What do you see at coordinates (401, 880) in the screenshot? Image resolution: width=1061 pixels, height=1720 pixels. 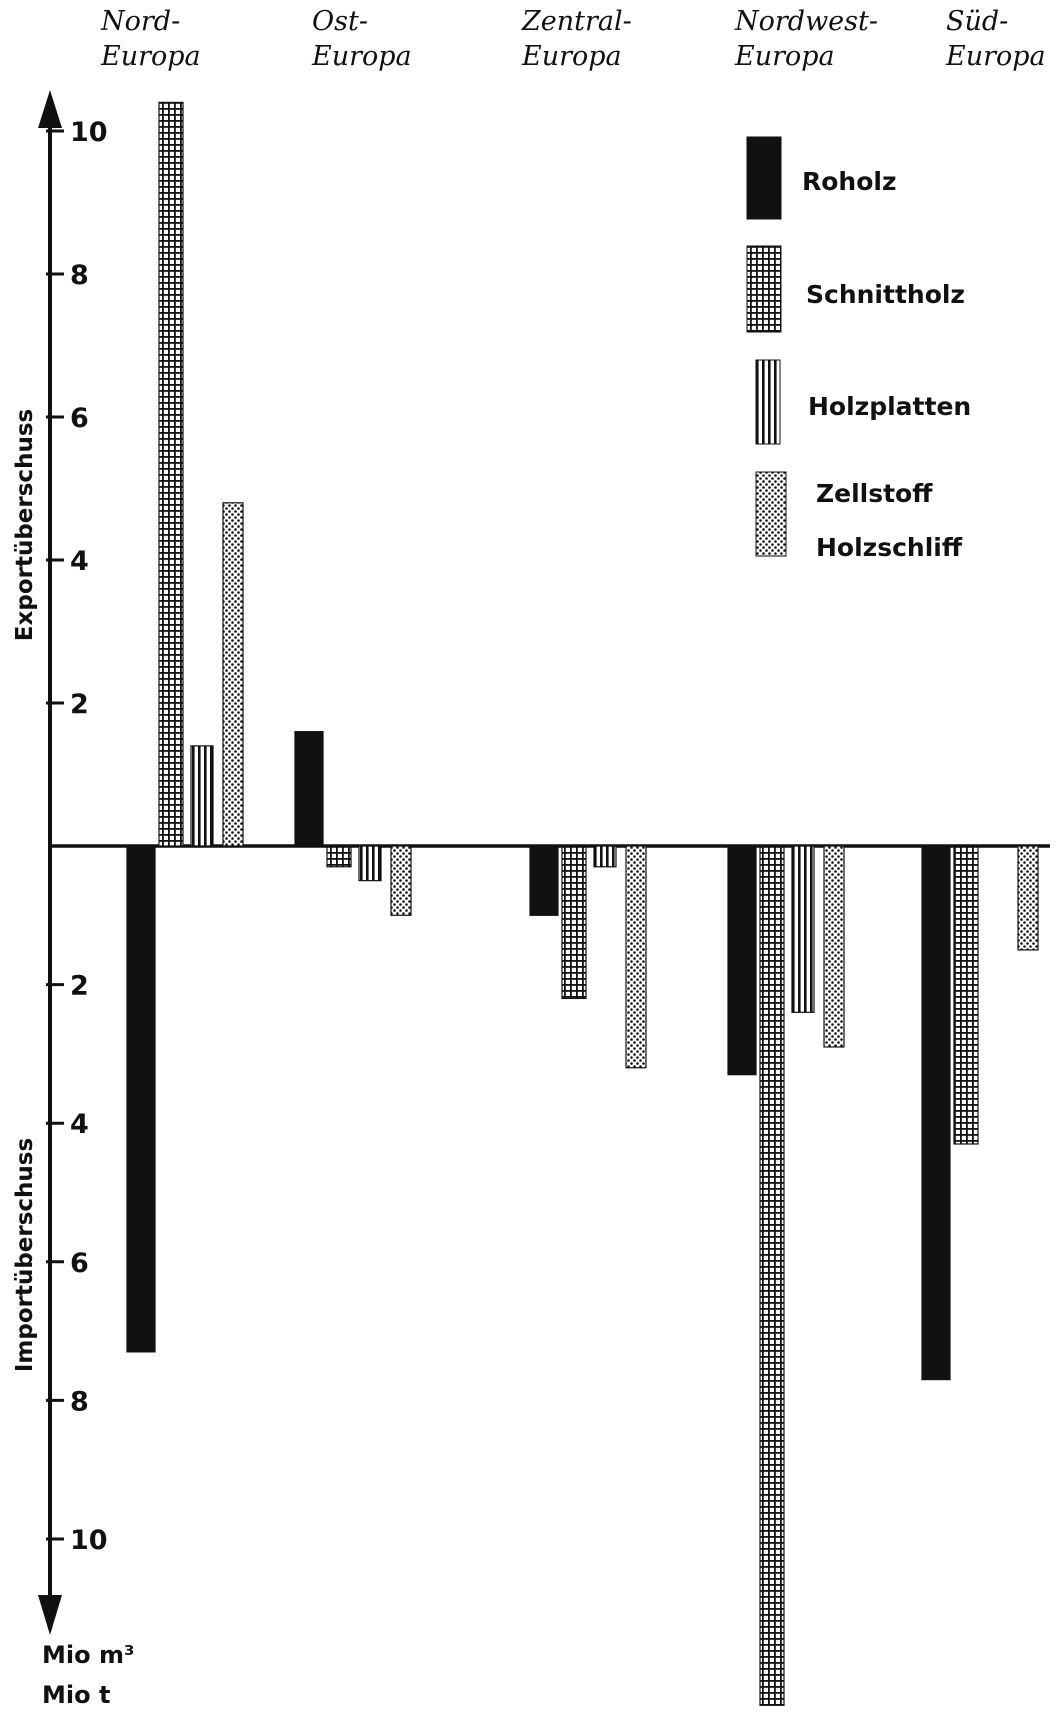 I see `bar-zellstoff-holzschliff-ost-europa` at bounding box center [401, 880].